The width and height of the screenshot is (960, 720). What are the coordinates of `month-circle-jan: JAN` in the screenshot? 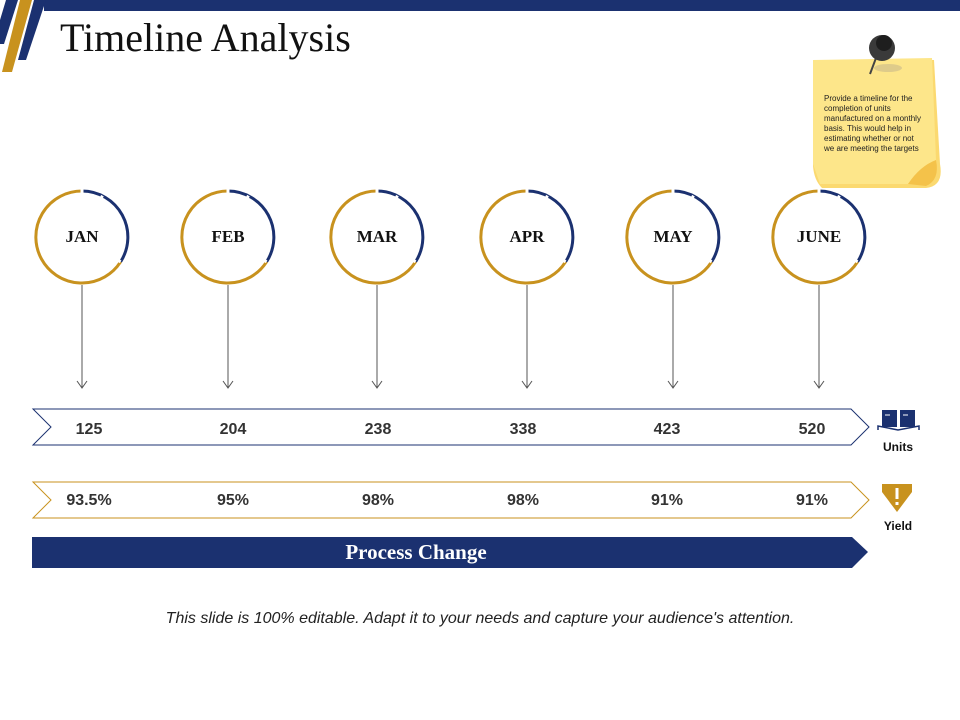 It's located at (82, 237).